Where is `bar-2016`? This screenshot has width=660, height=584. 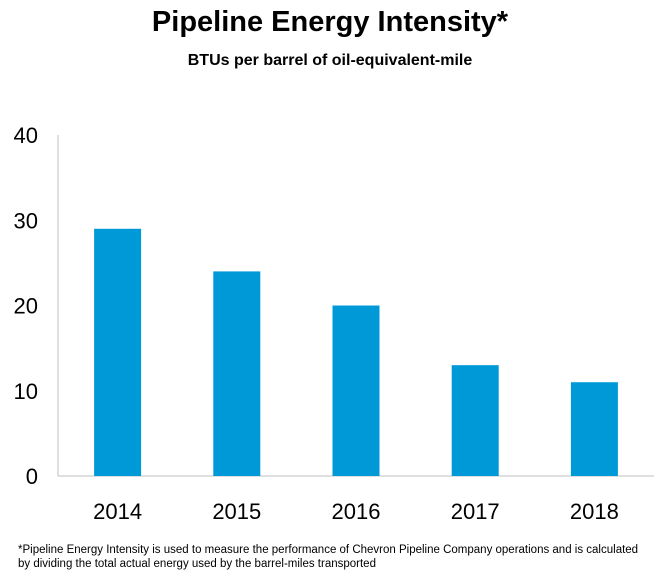
bar-2016 is located at coordinates (356, 390).